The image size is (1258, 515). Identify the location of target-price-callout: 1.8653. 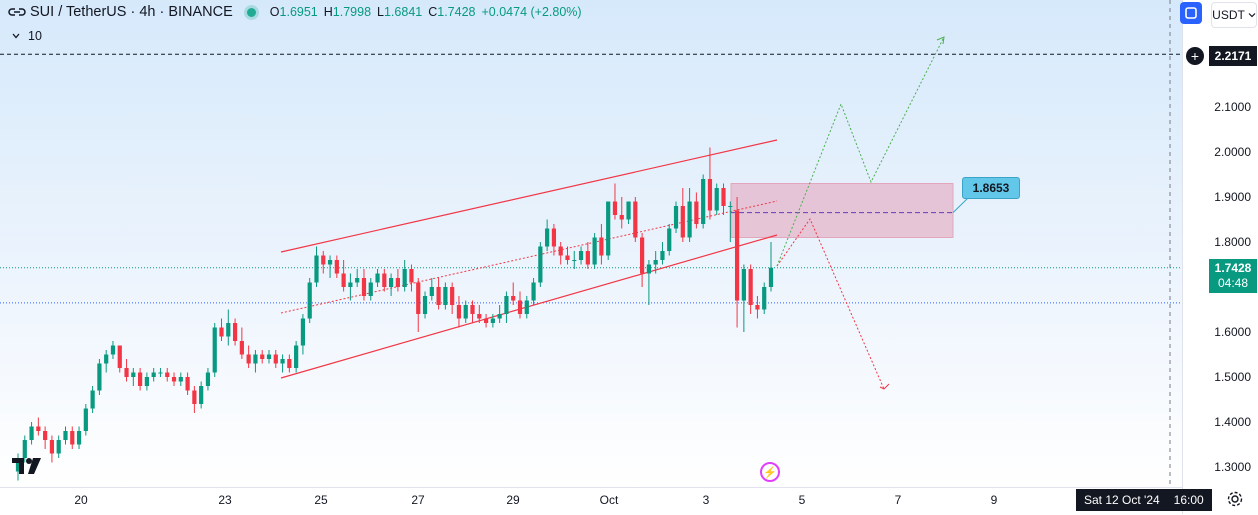
(991, 188).